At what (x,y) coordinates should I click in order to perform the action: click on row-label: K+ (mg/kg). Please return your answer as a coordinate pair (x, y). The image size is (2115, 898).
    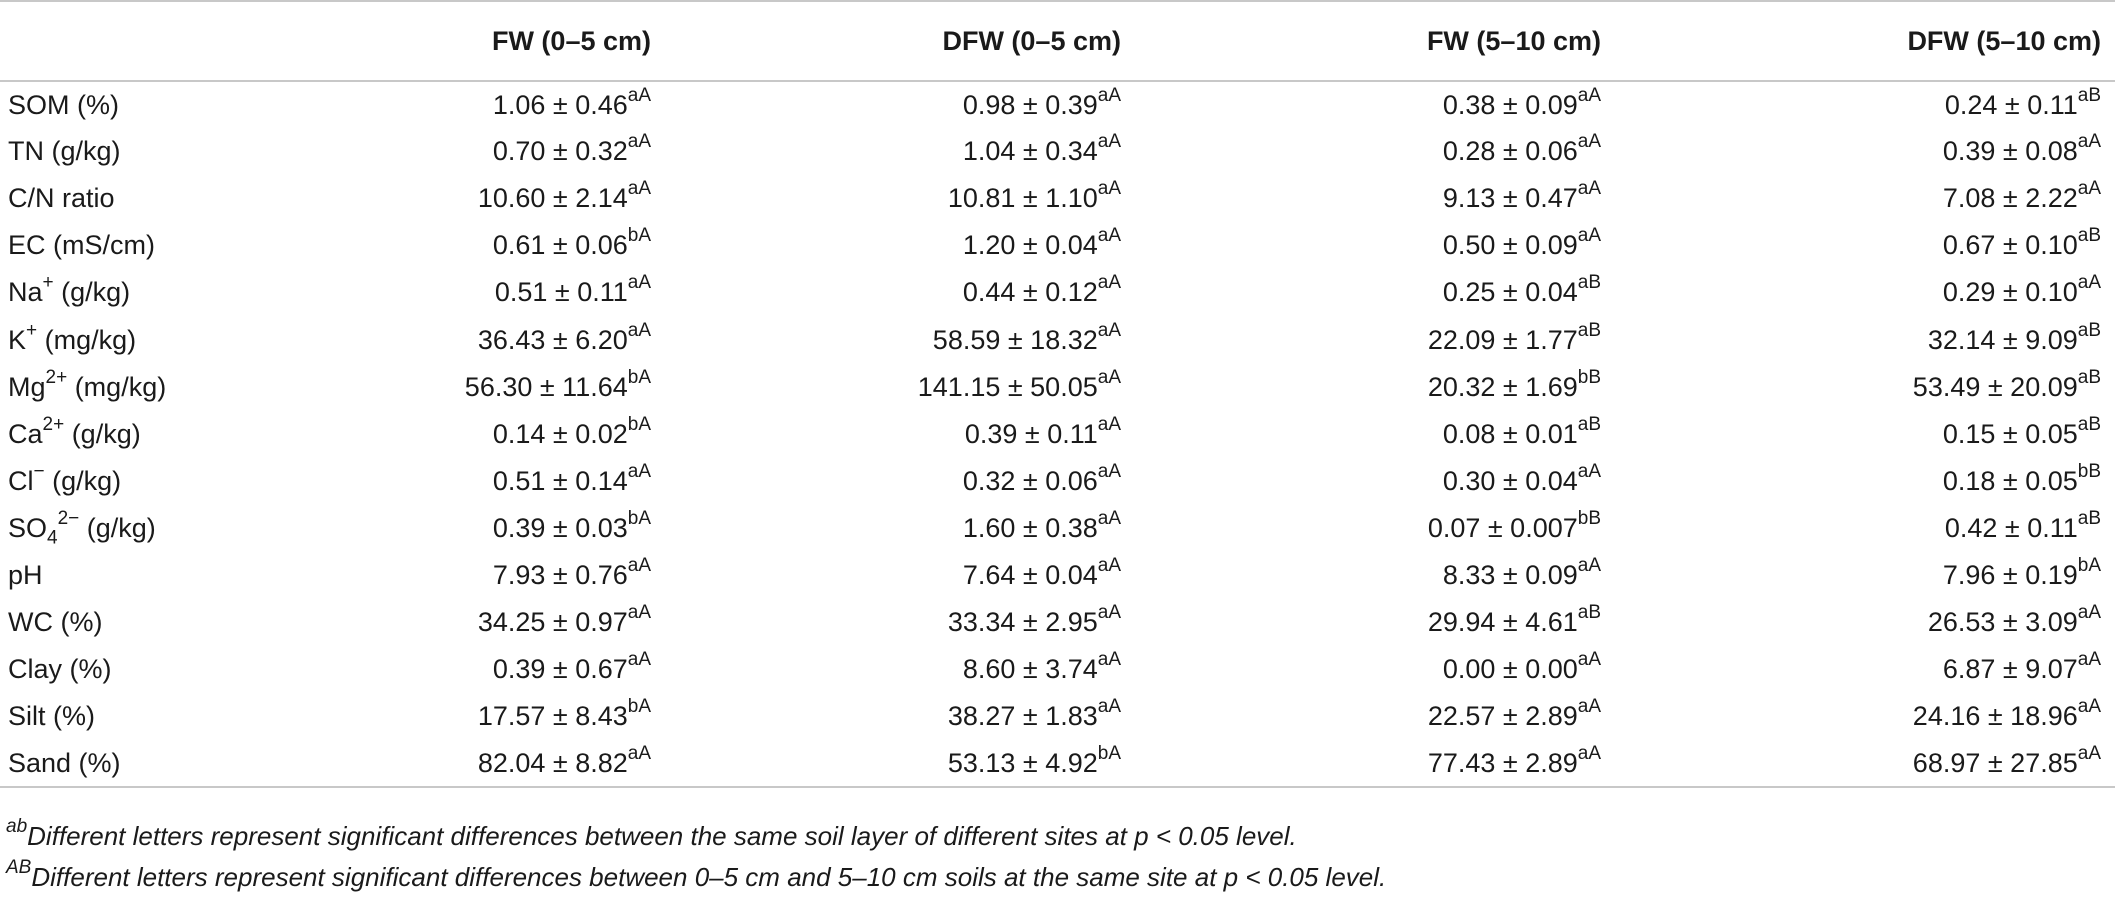
    Looking at the image, I should click on (165, 339).